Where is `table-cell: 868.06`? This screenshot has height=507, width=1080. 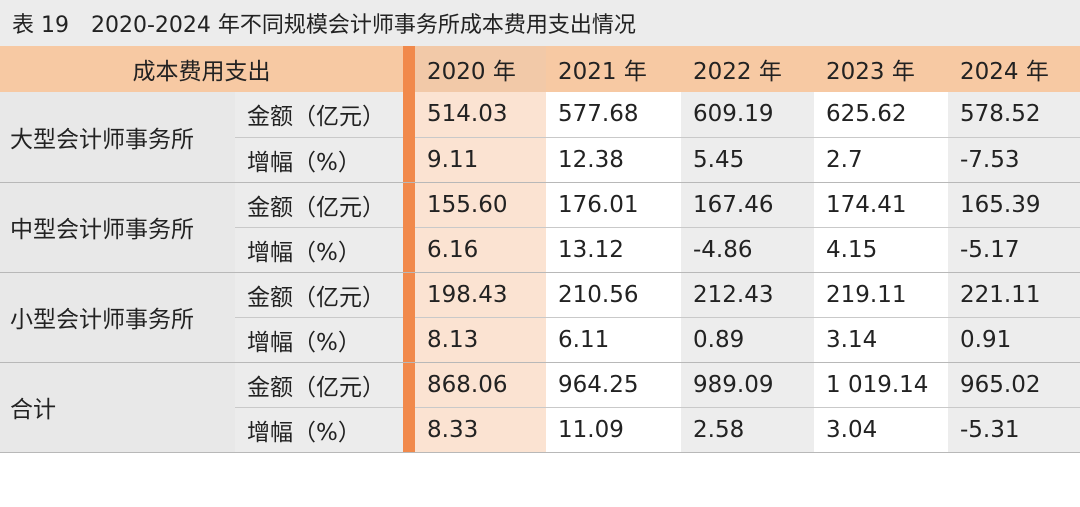
table-cell: 868.06 is located at coordinates (480, 385).